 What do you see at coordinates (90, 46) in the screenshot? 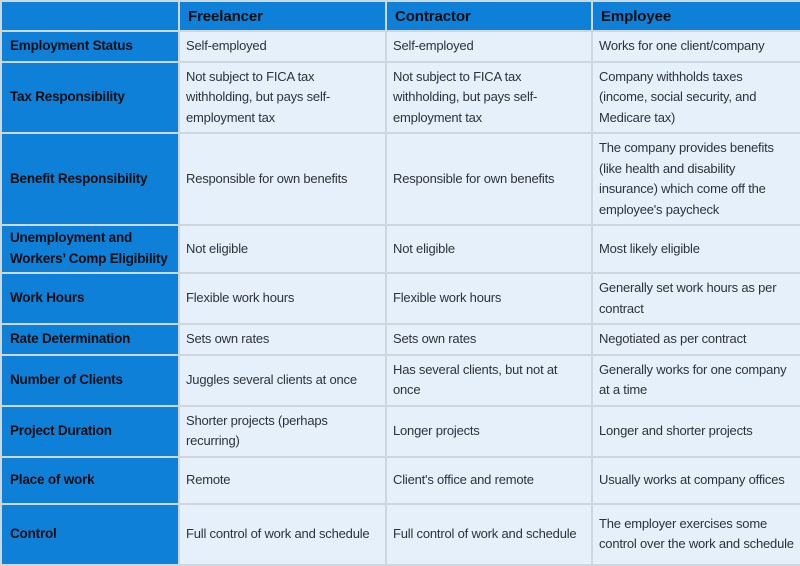
I see `row-label: Employment Status` at bounding box center [90, 46].